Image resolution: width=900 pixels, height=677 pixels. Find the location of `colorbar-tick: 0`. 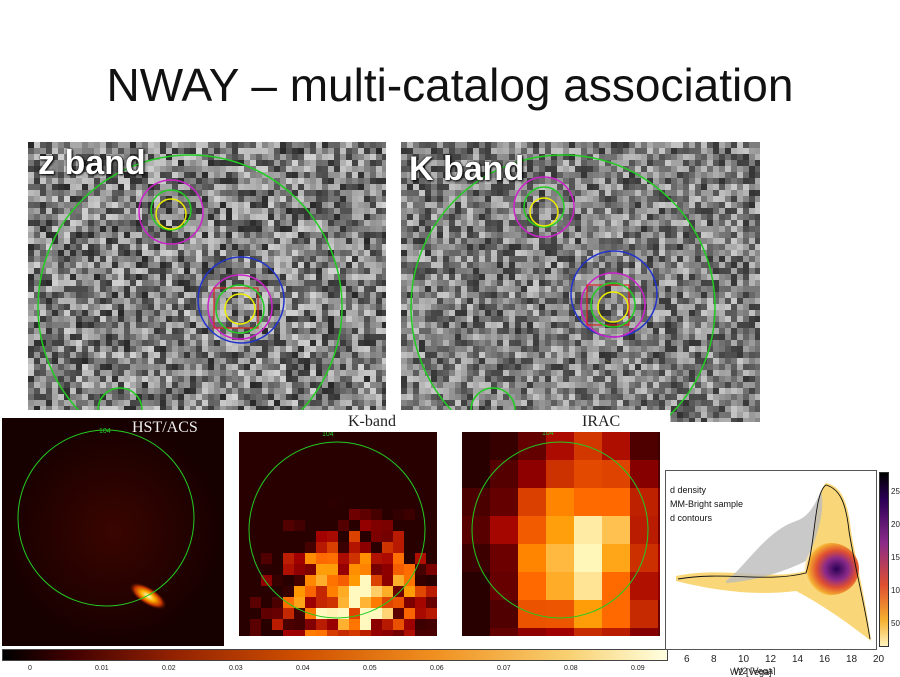

colorbar-tick: 0 is located at coordinates (30, 668).